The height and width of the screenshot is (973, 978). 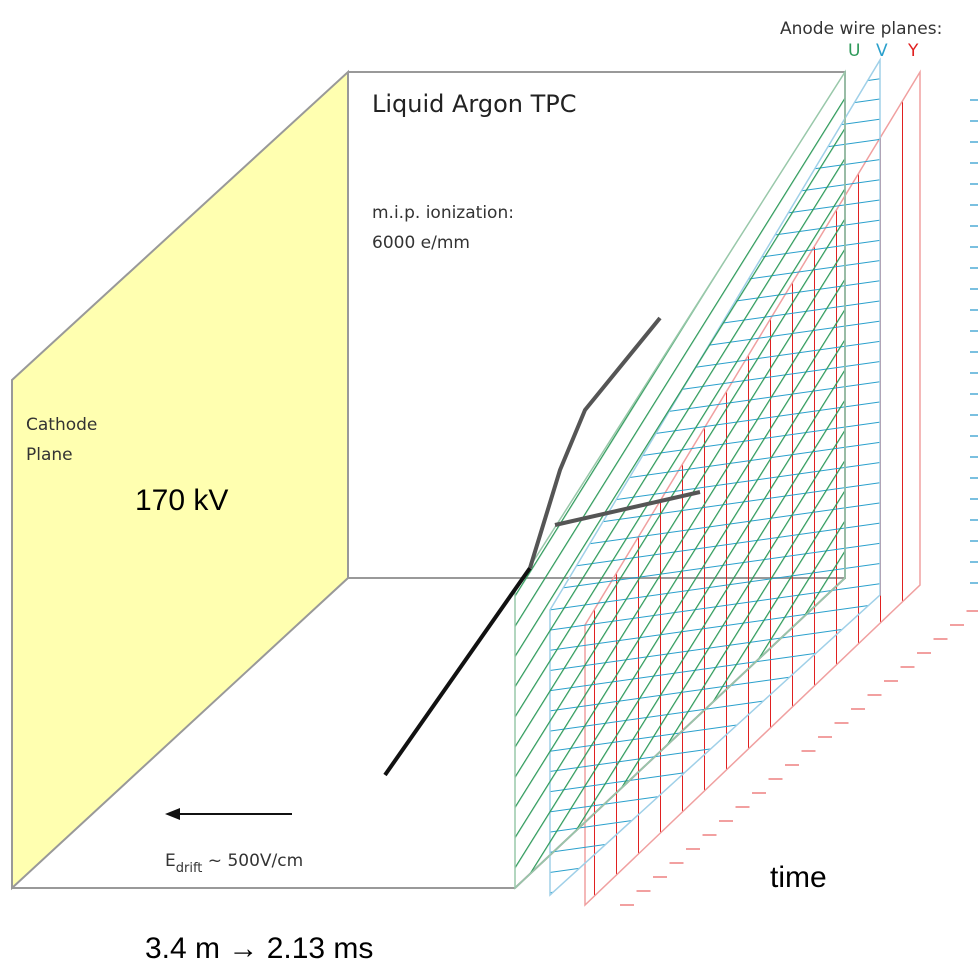 What do you see at coordinates (798, 877) in the screenshot?
I see `time-label: time` at bounding box center [798, 877].